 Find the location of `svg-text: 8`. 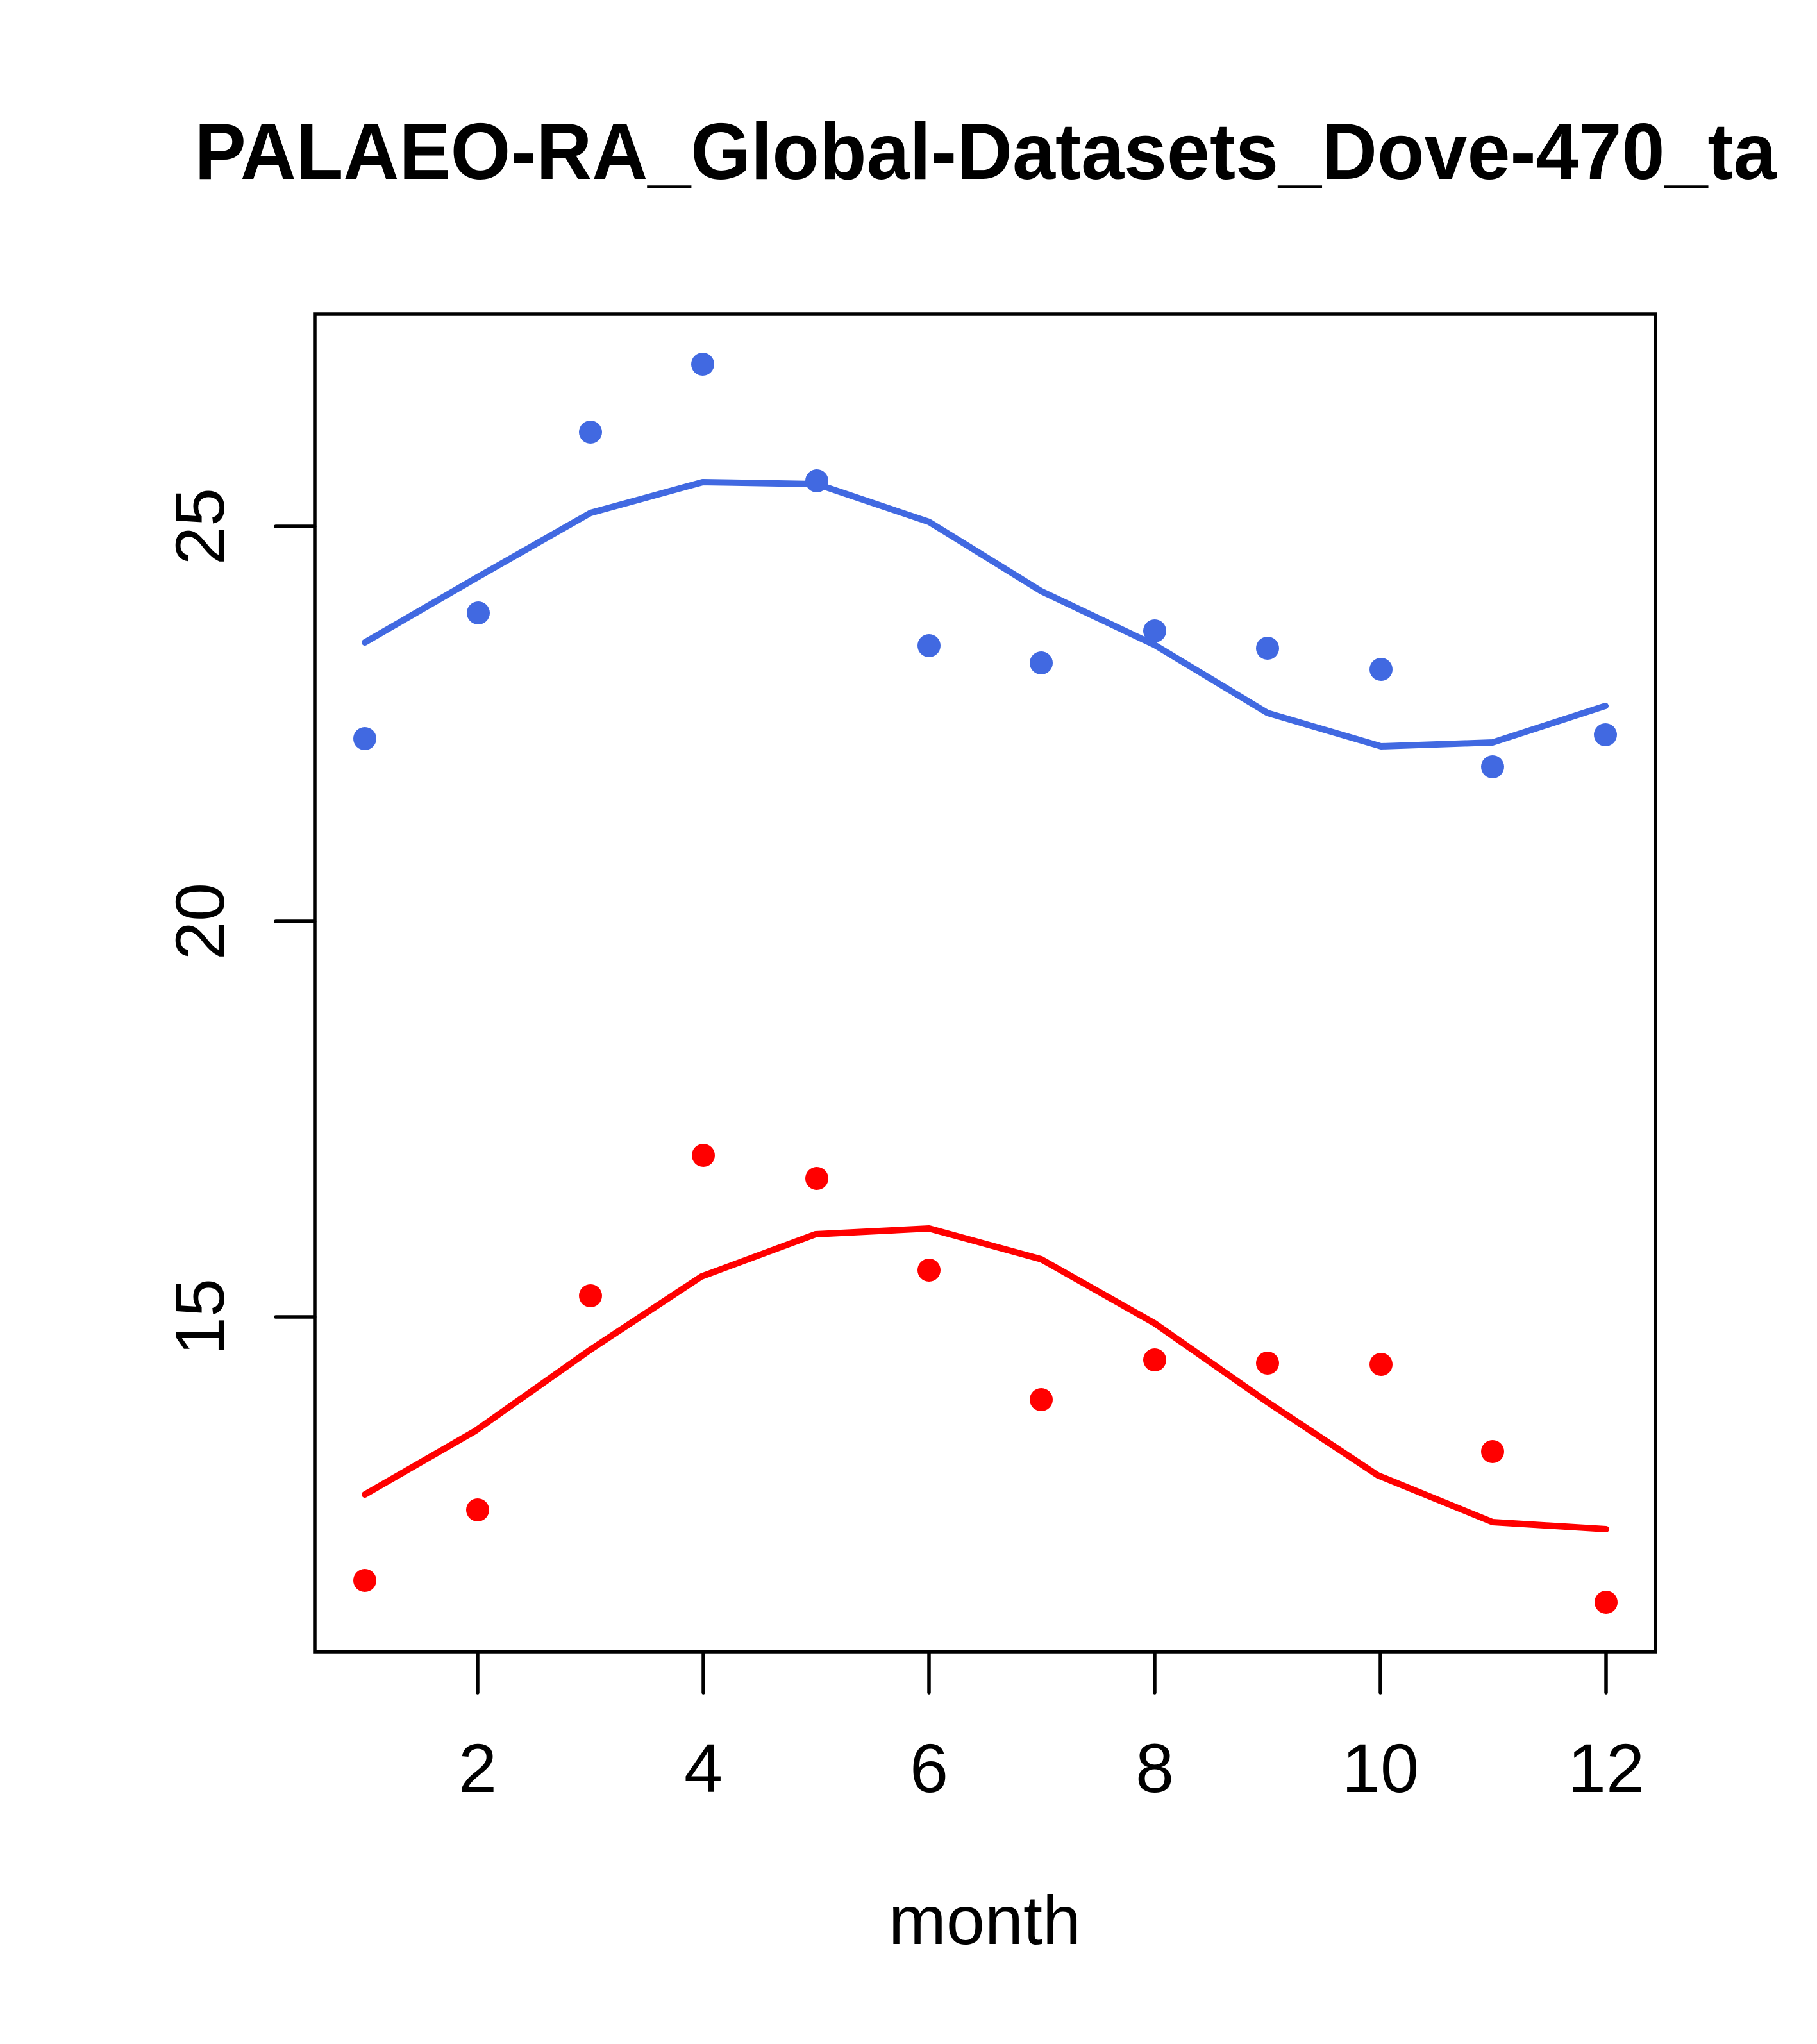

svg-text: 8 is located at coordinates (1154, 1768).